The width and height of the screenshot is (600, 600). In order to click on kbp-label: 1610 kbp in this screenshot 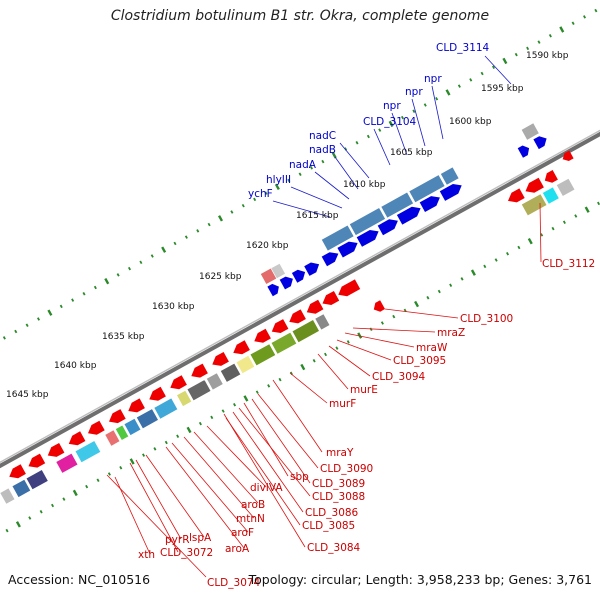, I will do `click(364, 185)`.